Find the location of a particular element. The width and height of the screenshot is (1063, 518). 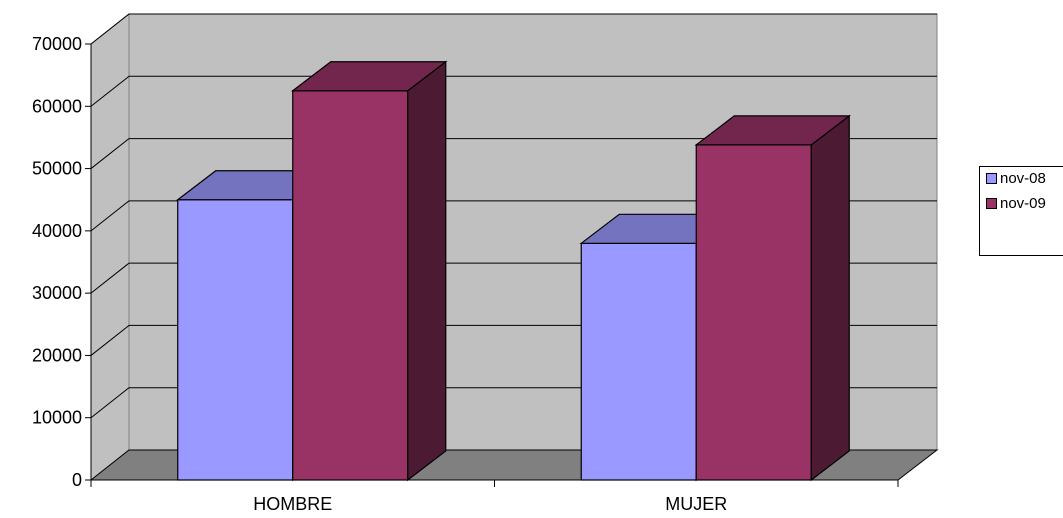

side-wall is located at coordinates (110, 247).